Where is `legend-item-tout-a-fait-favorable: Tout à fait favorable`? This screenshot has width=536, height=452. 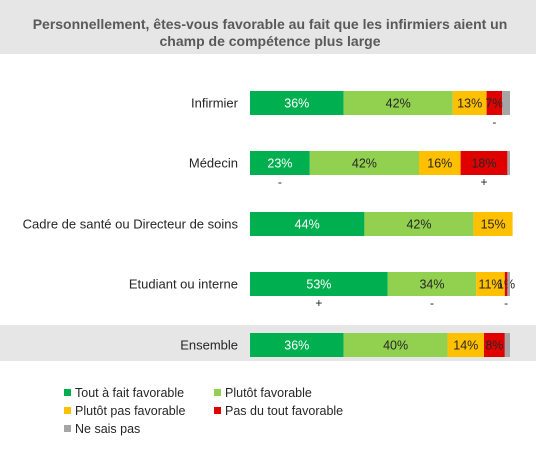
legend-item-tout-a-fait-favorable: Tout à fait favorable is located at coordinates (124, 393).